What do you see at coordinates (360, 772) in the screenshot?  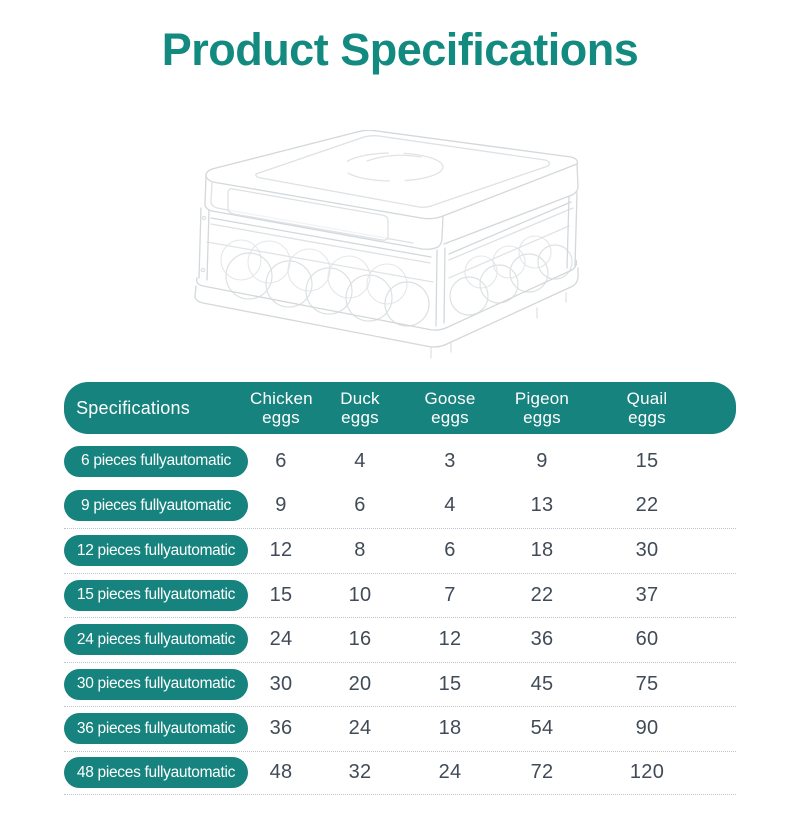 I see `value-cell: 32` at bounding box center [360, 772].